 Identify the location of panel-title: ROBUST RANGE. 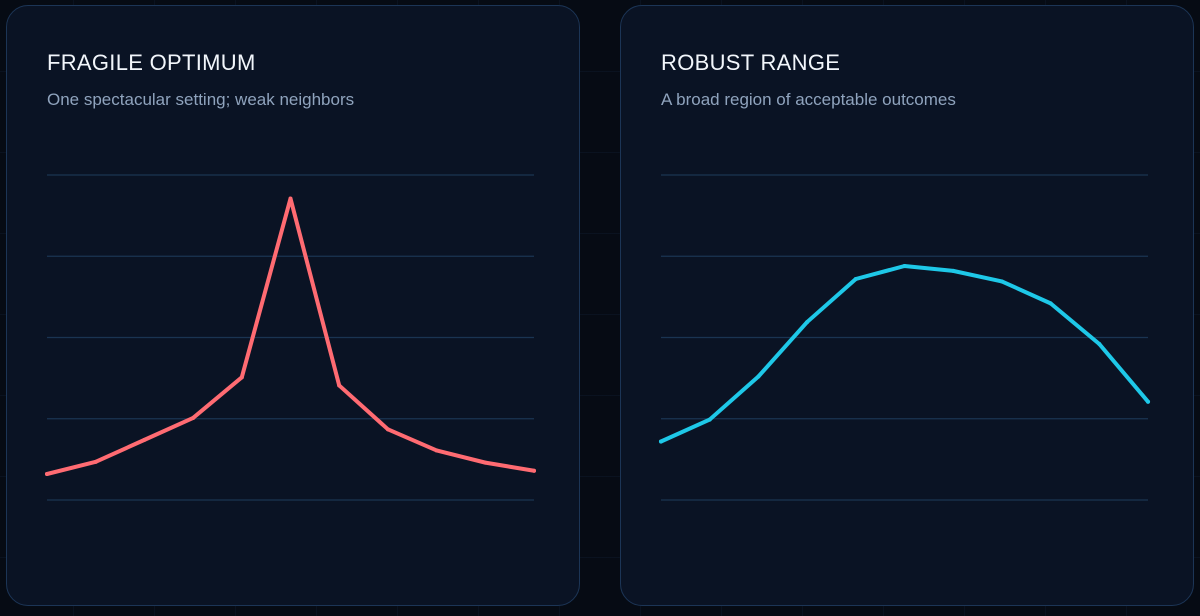
(751, 62).